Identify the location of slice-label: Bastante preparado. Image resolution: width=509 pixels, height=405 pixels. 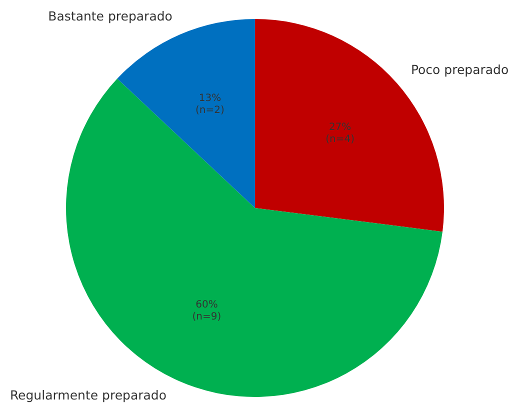
(110, 16).